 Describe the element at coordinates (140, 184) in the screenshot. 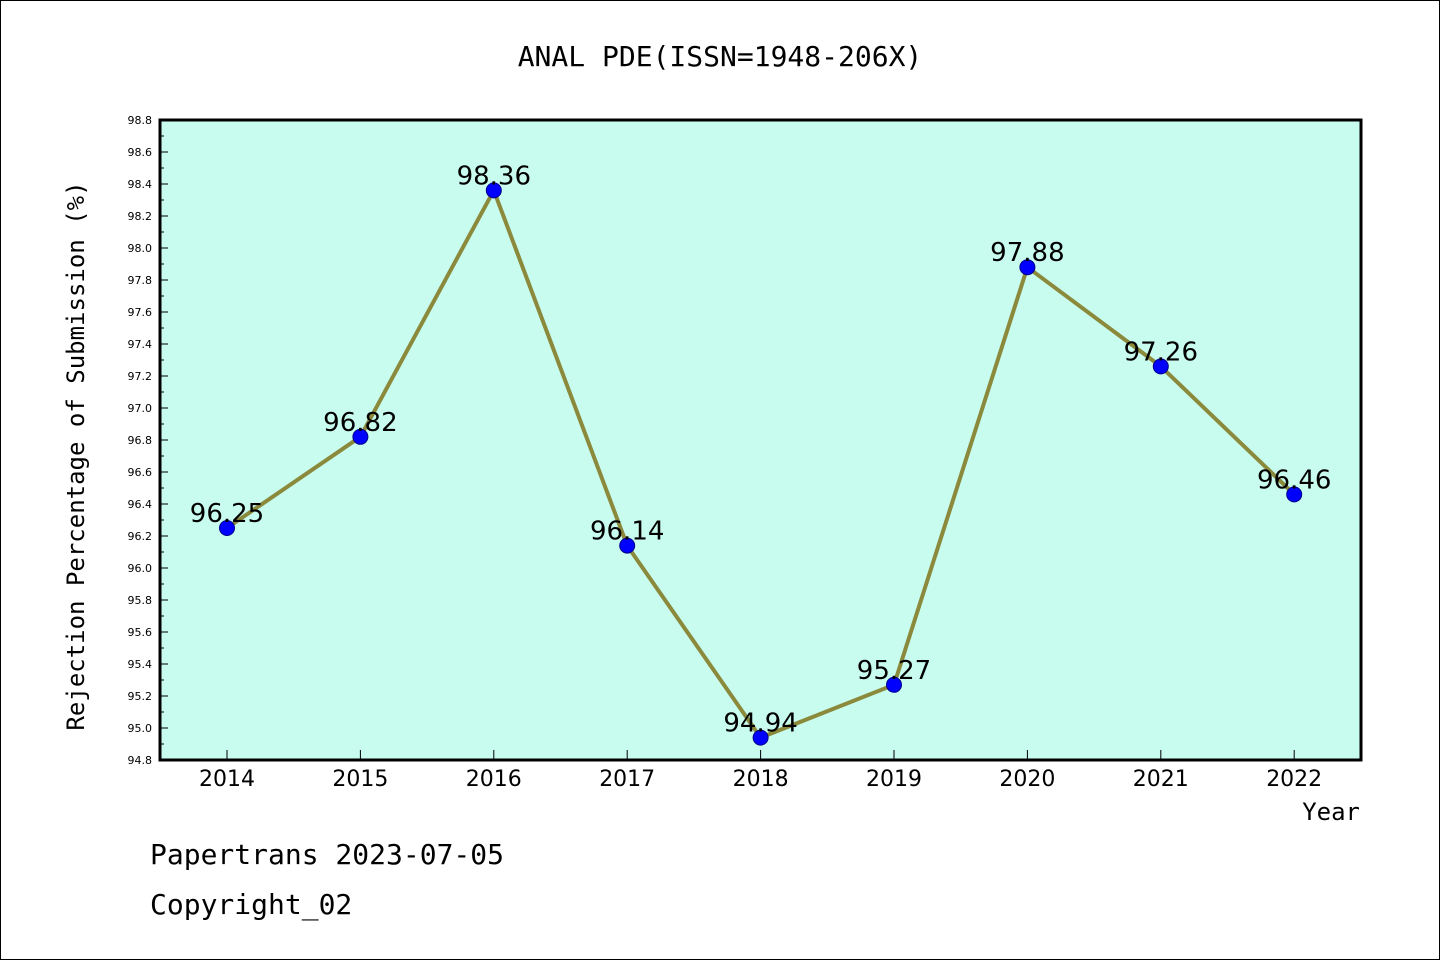

I see `y-tick-label: 98.4` at that location.